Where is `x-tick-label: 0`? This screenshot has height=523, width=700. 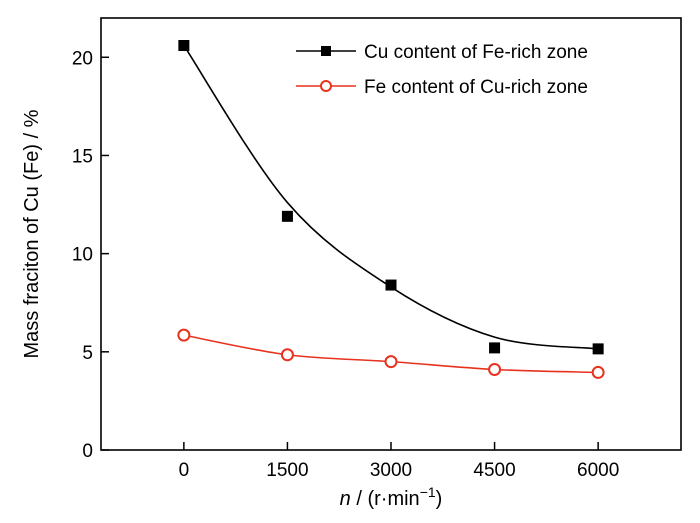
x-tick-label: 0 is located at coordinates (184, 470).